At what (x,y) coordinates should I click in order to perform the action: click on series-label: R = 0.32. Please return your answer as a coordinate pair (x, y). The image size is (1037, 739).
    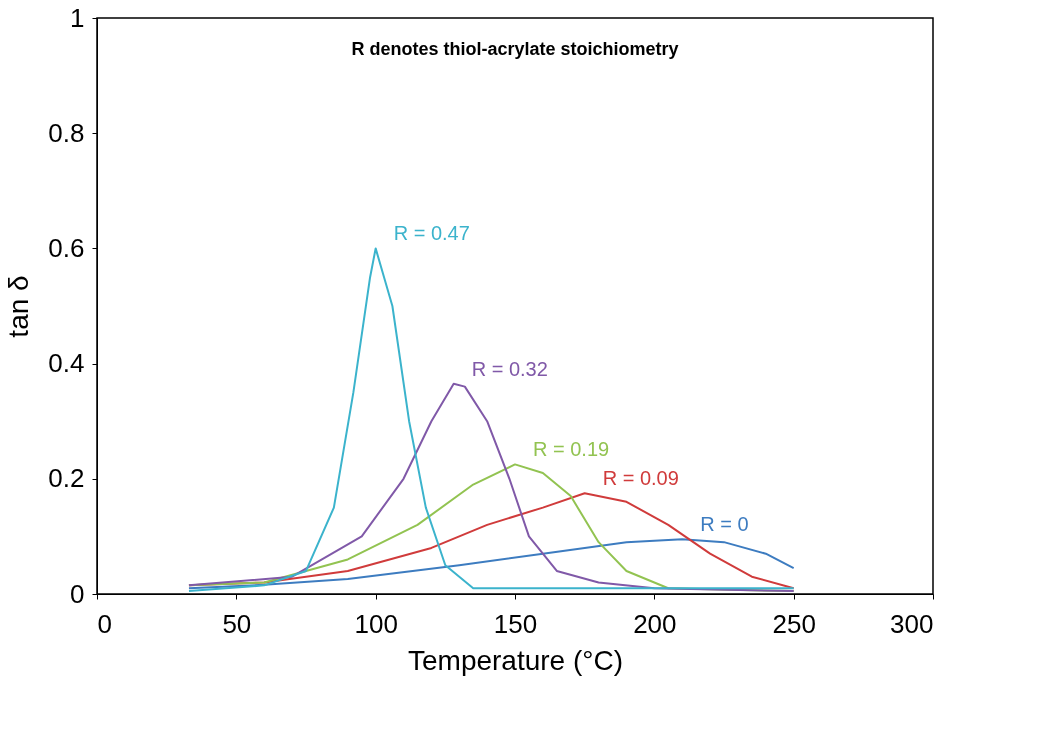
    Looking at the image, I should click on (509, 368).